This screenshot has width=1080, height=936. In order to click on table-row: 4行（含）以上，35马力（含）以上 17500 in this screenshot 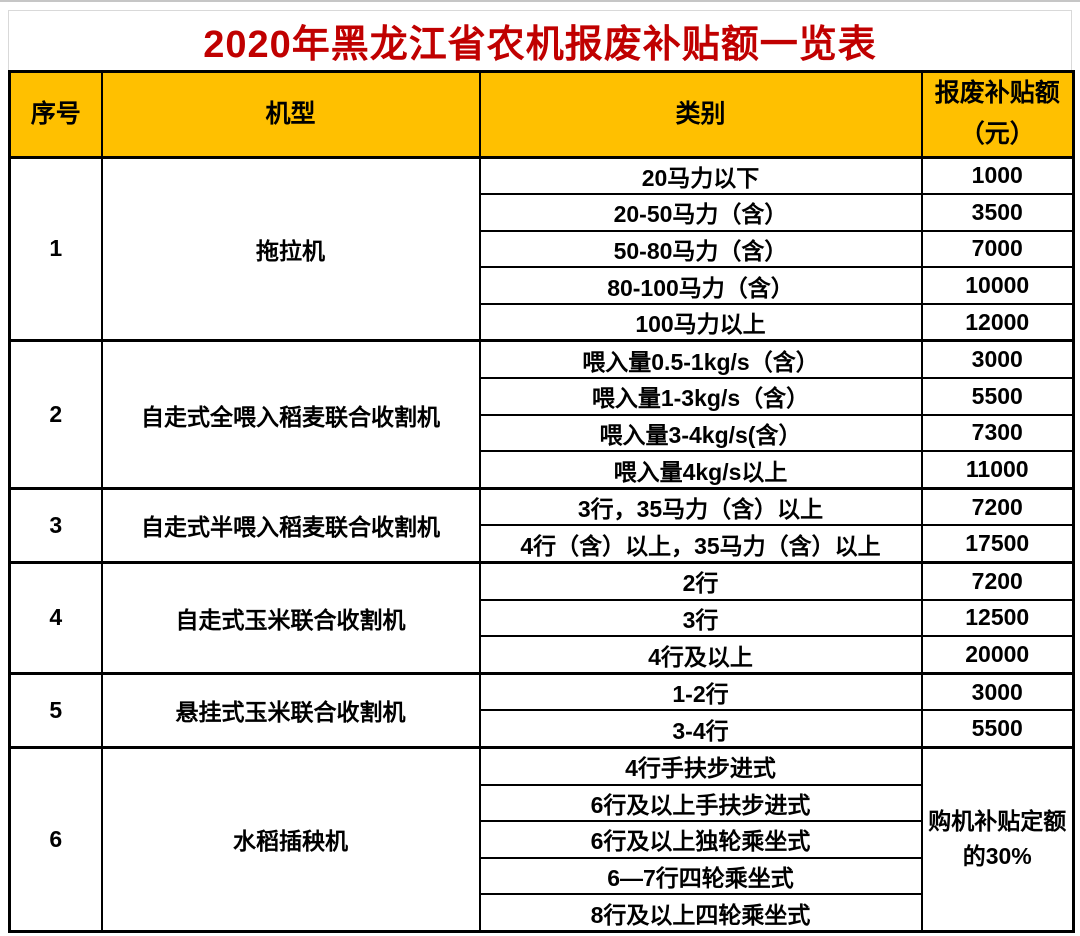, I will do `click(542, 544)`.